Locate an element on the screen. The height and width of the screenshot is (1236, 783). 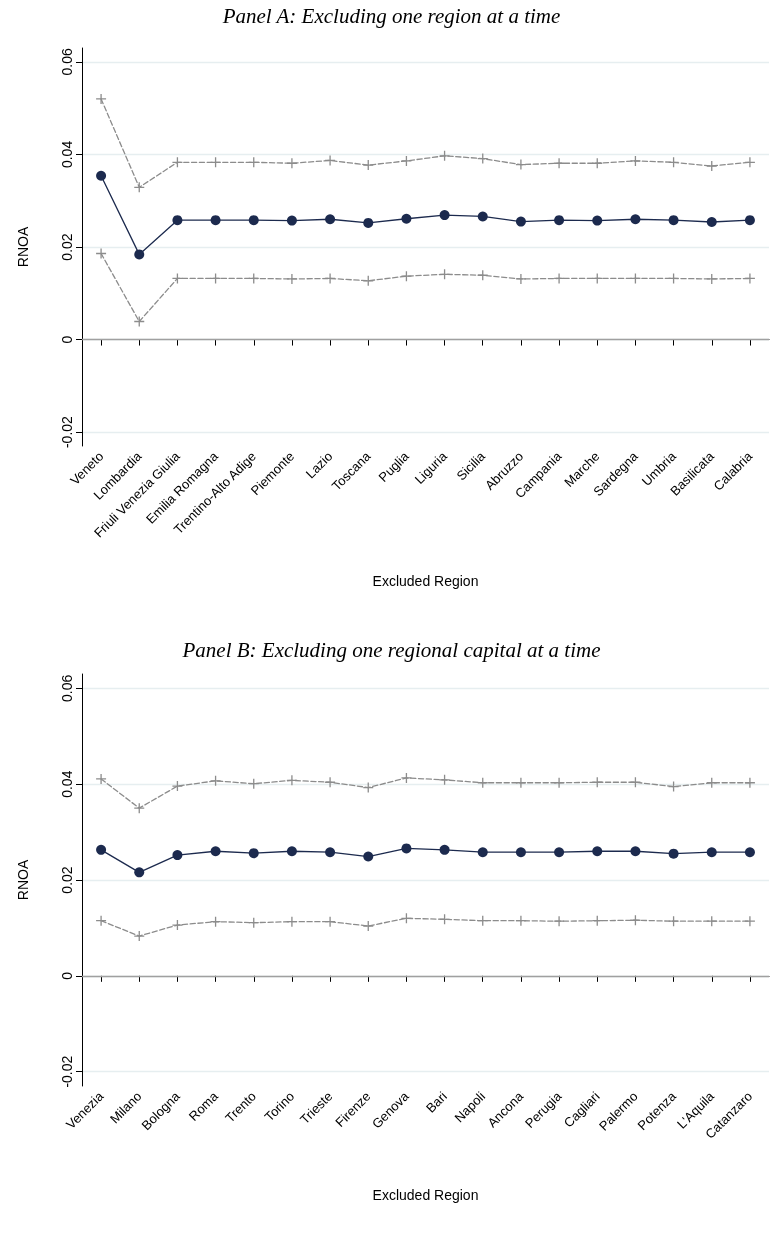
y-axis-title: RNOA is located at coordinates (23, 880).